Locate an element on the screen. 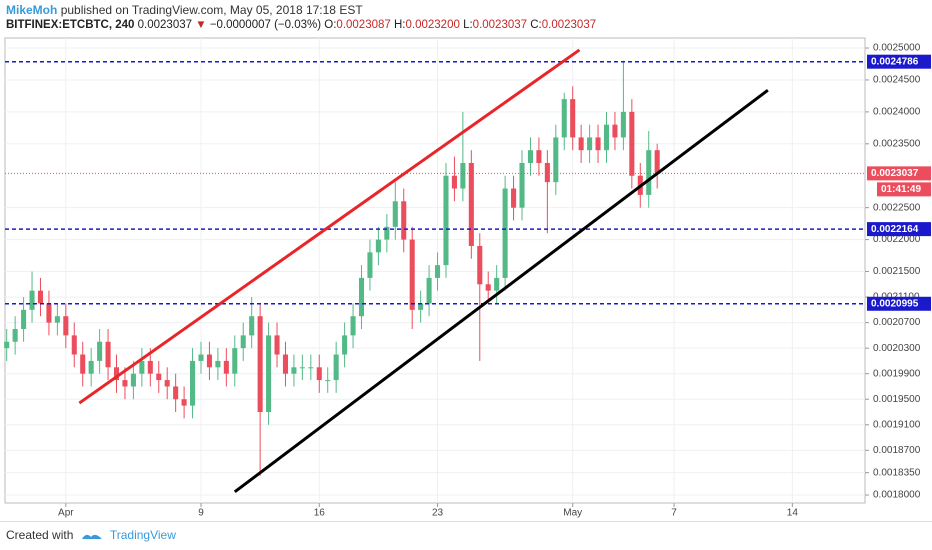 Image resolution: width=932 pixels, height=550 pixels. x-tick-label: 14 is located at coordinates (793, 513).